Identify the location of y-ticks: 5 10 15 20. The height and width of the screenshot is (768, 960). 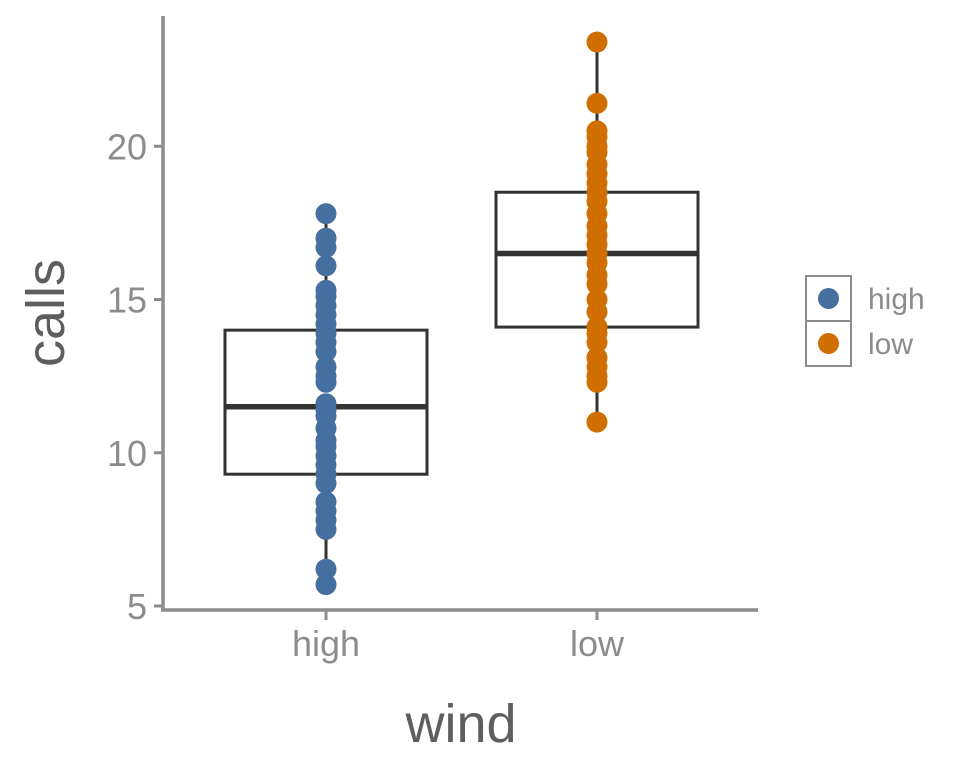
(135, 376).